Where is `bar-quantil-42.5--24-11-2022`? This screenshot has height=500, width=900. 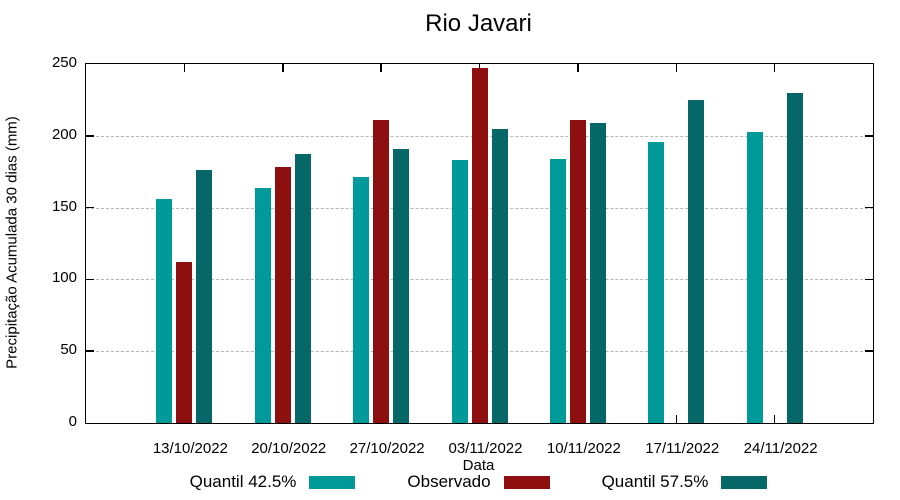 bar-quantil-42.5--24-11-2022 is located at coordinates (754, 277).